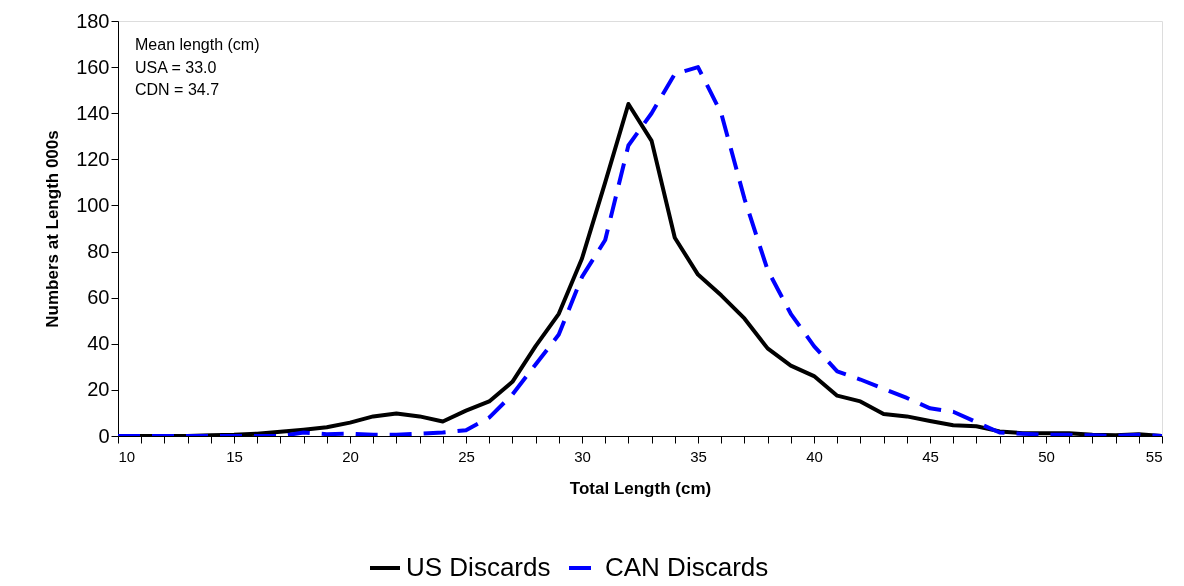 This screenshot has height=586, width=1184. What do you see at coordinates (93, 112) in the screenshot?
I see `y-tick-label: 140` at bounding box center [93, 112].